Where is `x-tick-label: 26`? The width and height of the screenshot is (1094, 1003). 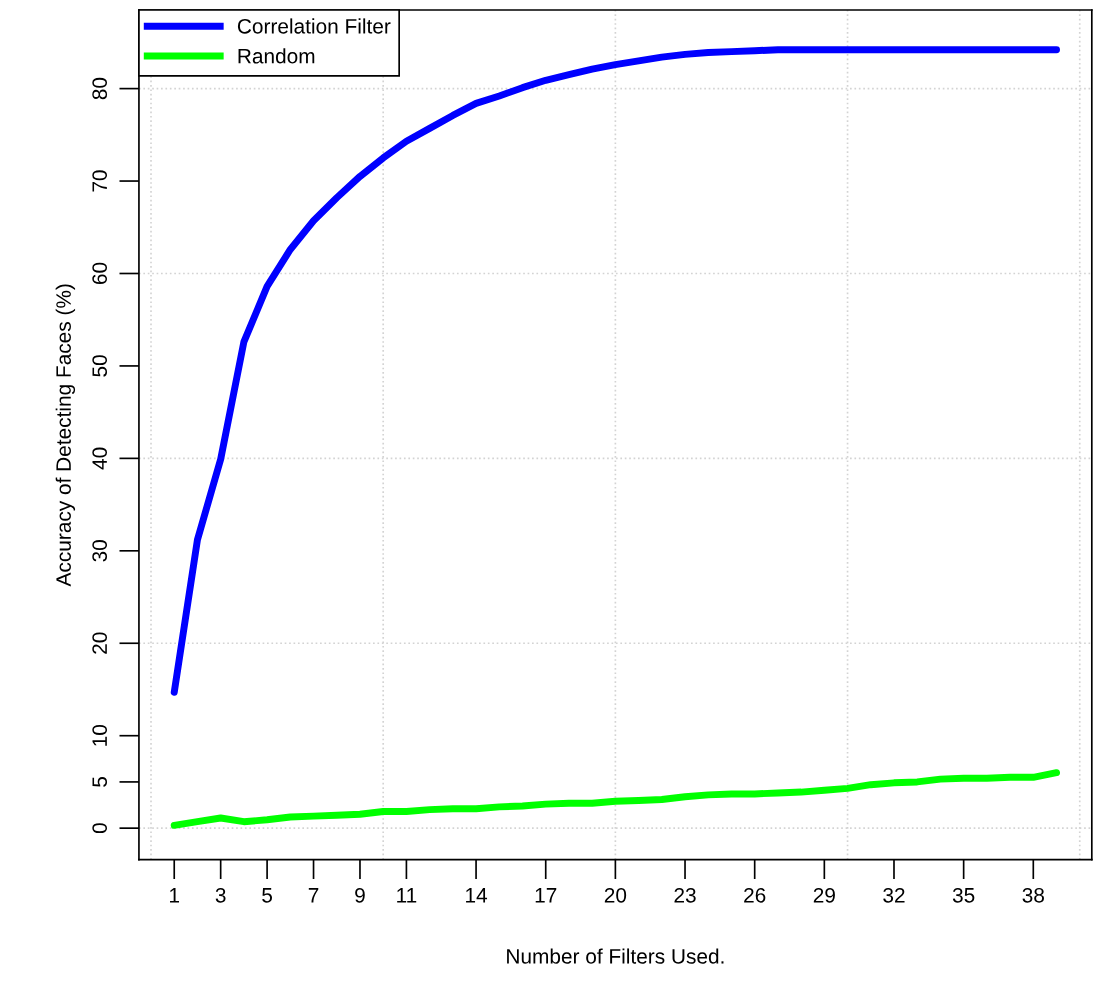
x-tick-label: 26 is located at coordinates (755, 895).